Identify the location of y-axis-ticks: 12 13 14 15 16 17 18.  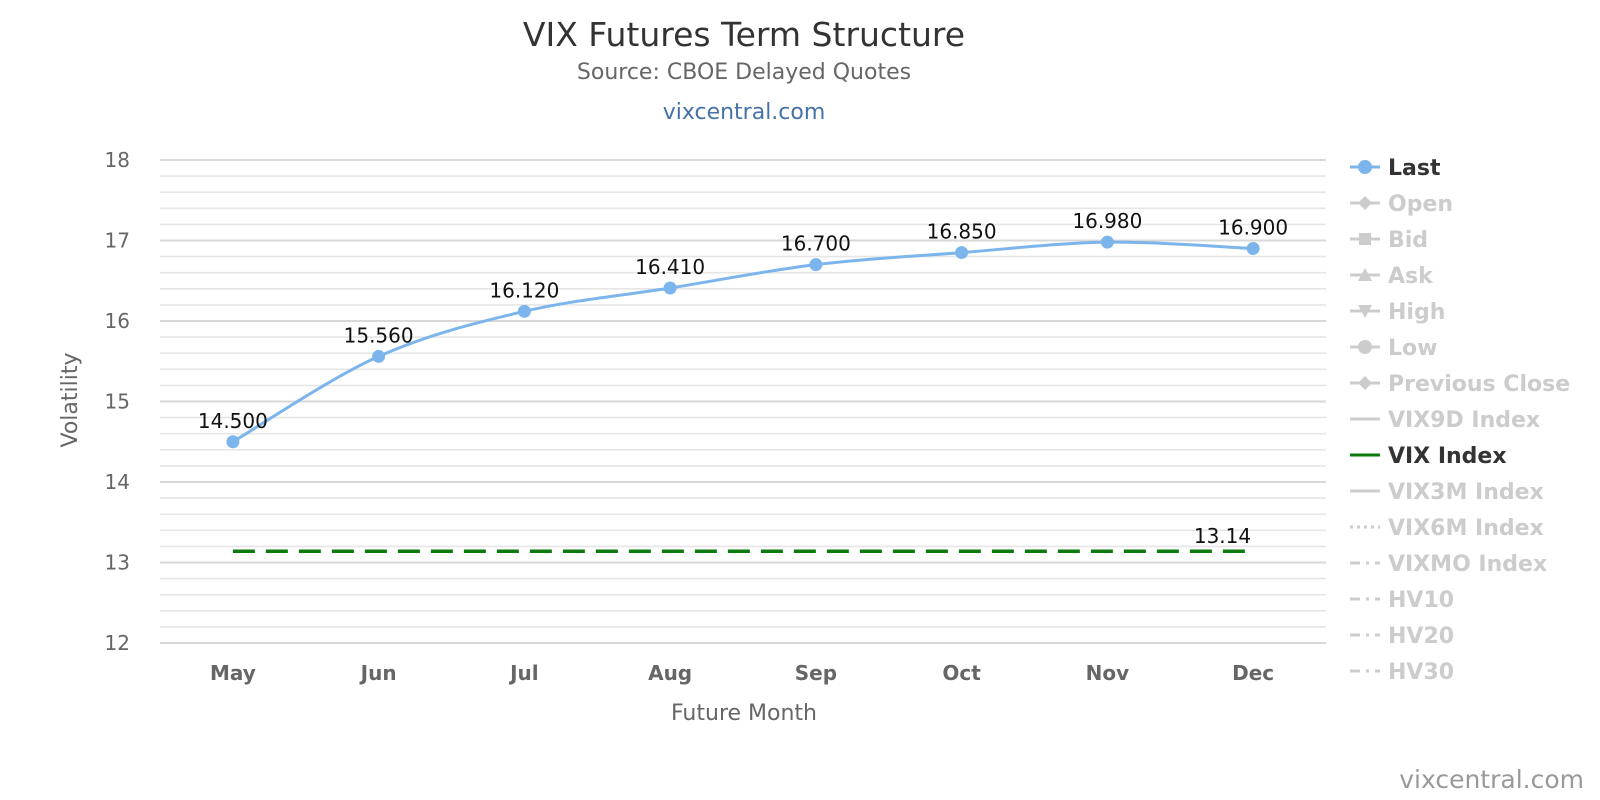
(117, 401).